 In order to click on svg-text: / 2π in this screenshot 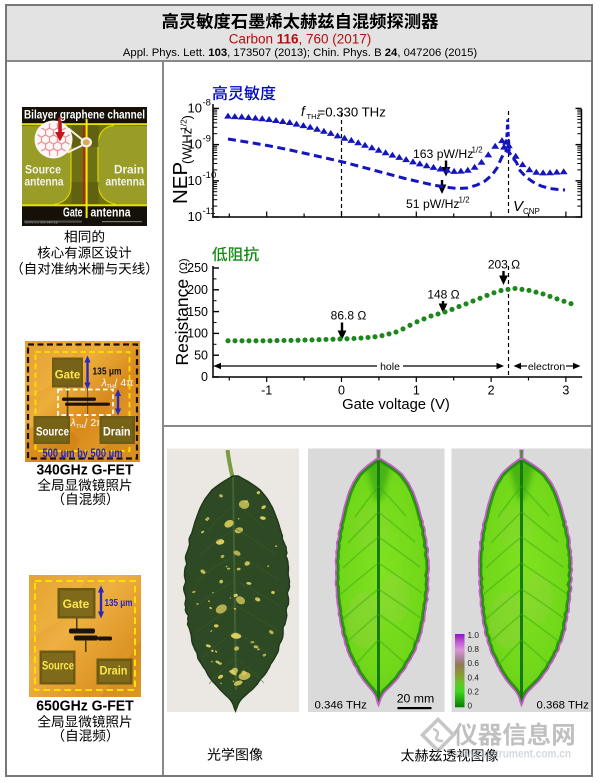, I will do `click(94, 423)`.